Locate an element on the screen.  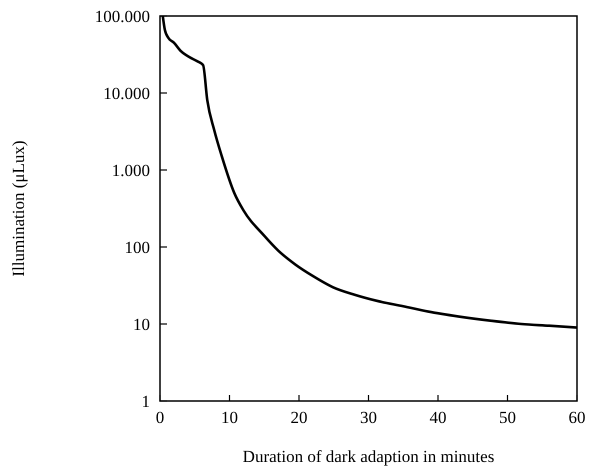
y-tick-label: 1.000 is located at coordinates (131, 170).